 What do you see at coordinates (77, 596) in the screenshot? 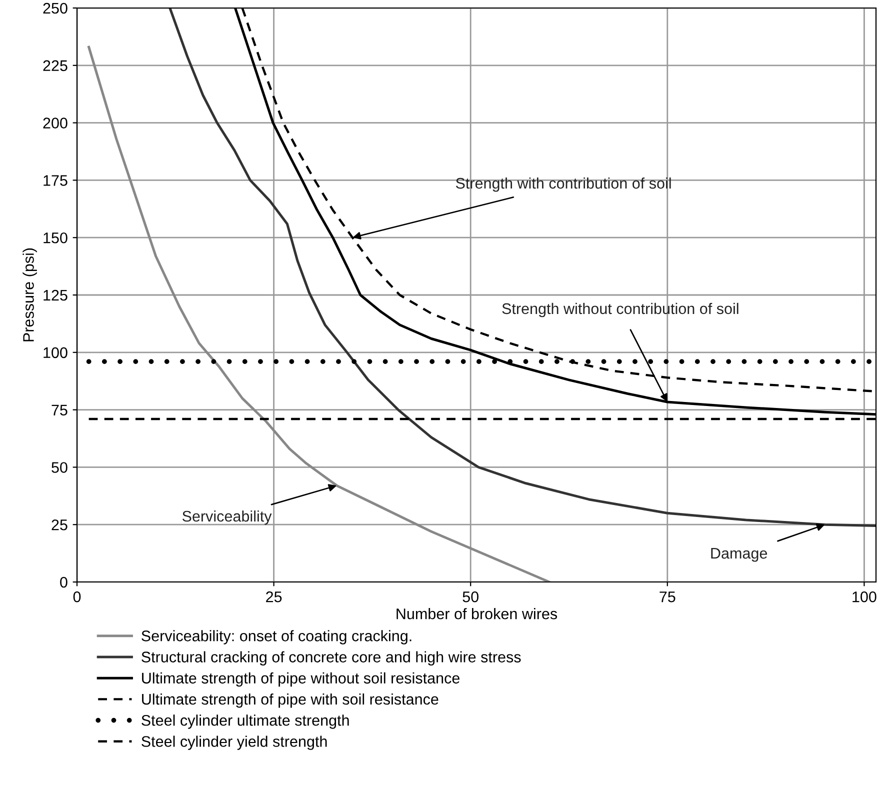
I see `x-tick-label: 0` at bounding box center [77, 596].